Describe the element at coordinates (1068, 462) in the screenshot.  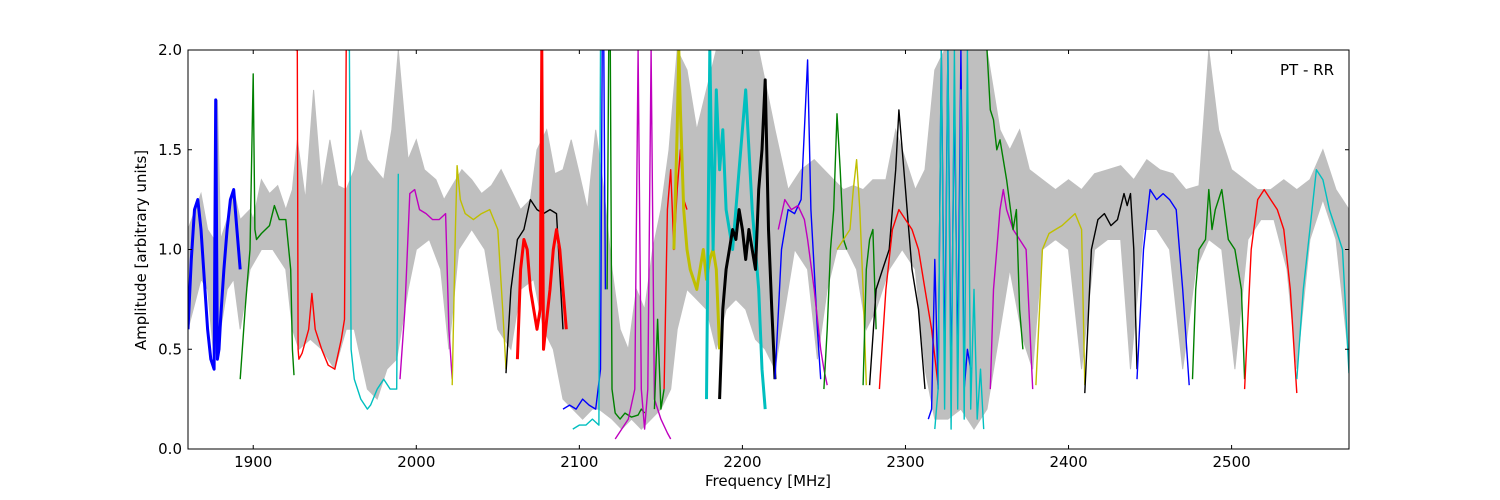
I see `x-tick-label: 2400` at that location.